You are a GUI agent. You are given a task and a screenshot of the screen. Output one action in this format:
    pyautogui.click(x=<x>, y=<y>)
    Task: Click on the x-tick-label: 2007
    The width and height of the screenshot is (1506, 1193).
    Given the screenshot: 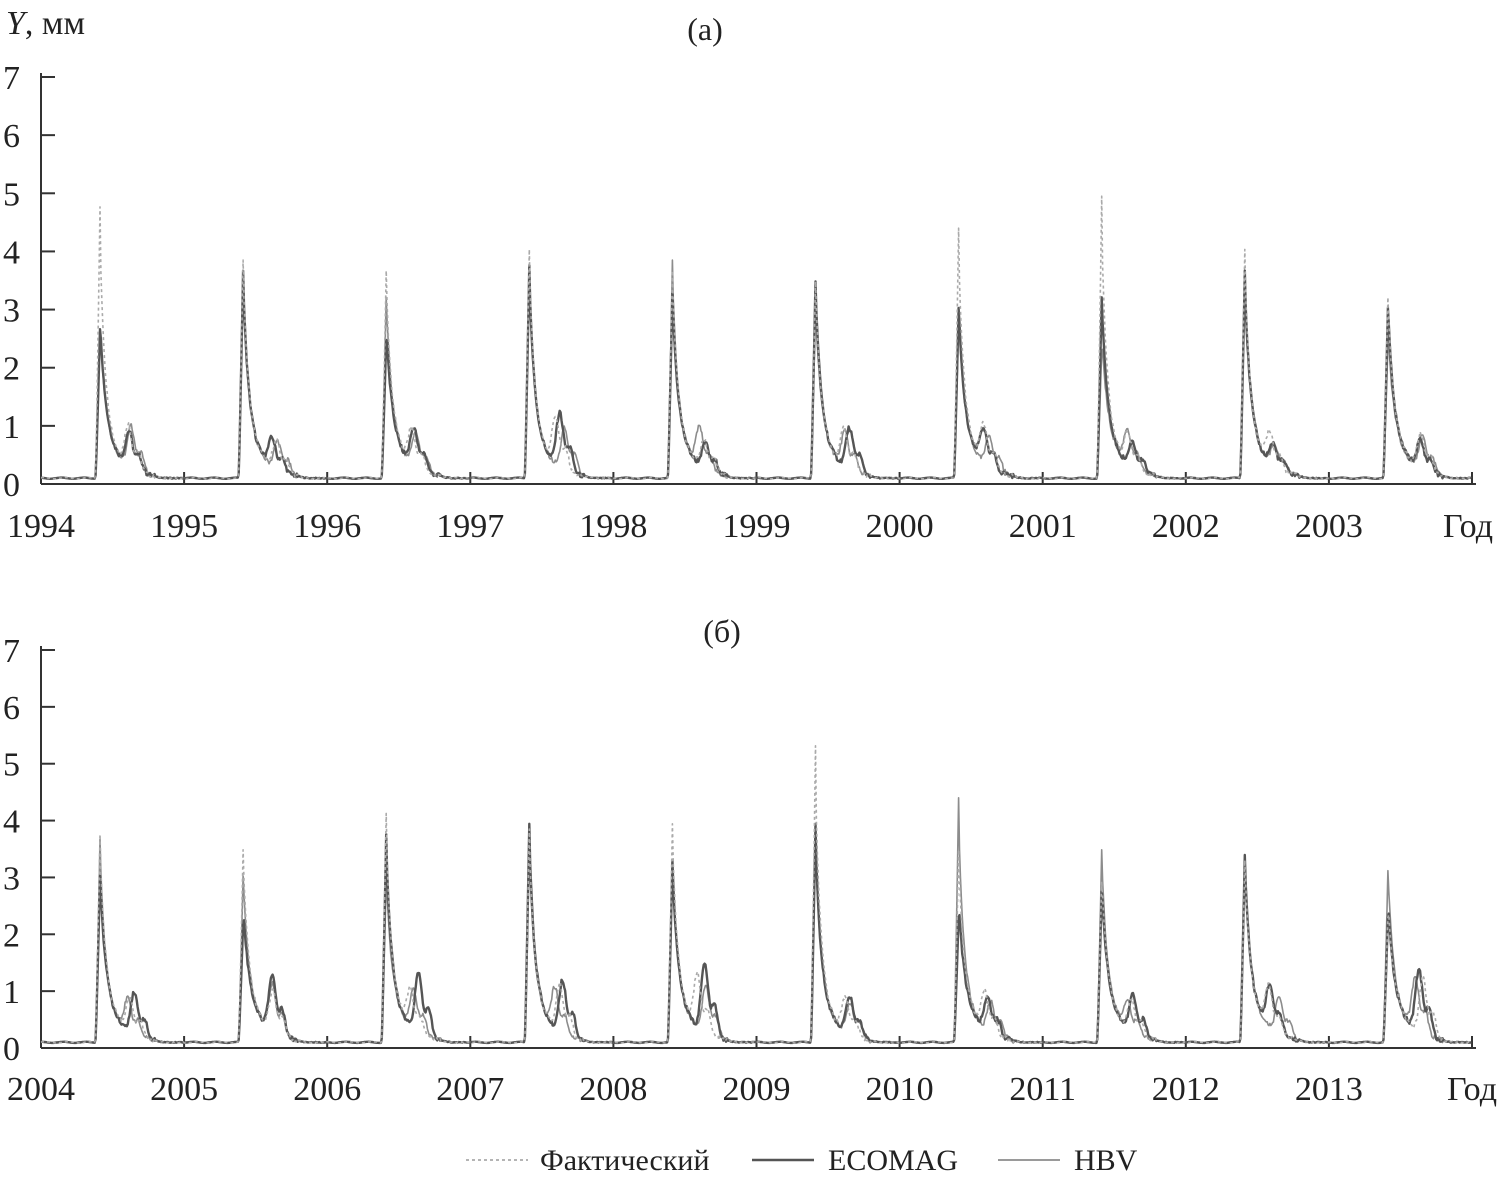 What is the action you would take?
    pyautogui.click(x=470, y=1089)
    